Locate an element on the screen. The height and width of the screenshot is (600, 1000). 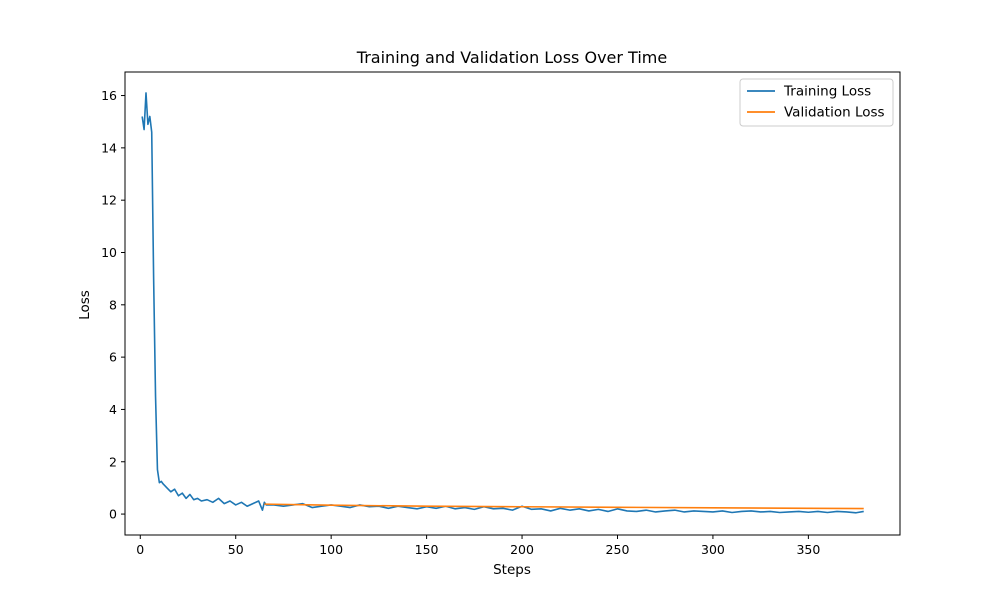
legend-box is located at coordinates (816, 102).